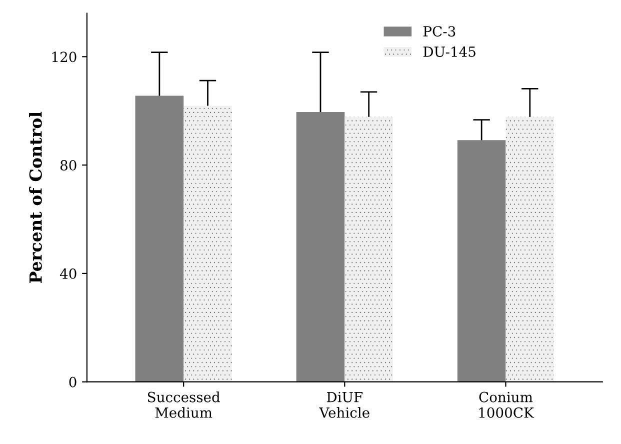  What do you see at coordinates (184, 405) in the screenshot?
I see `x-tick-label: Successed Medium` at bounding box center [184, 405].